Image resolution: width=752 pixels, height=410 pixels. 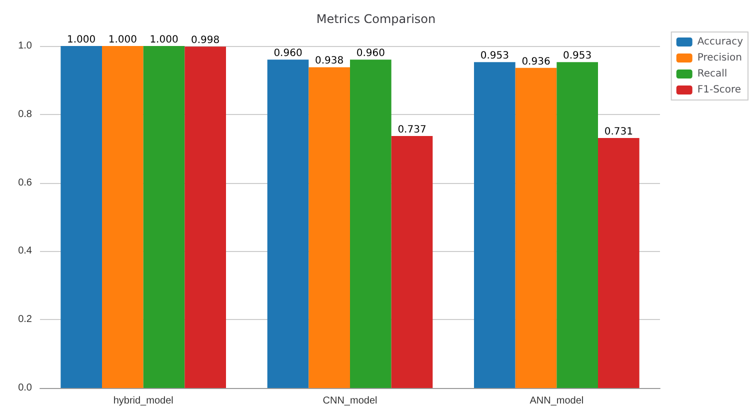 What do you see at coordinates (25, 251) in the screenshot?
I see `y-tick-label: 0.4` at bounding box center [25, 251].